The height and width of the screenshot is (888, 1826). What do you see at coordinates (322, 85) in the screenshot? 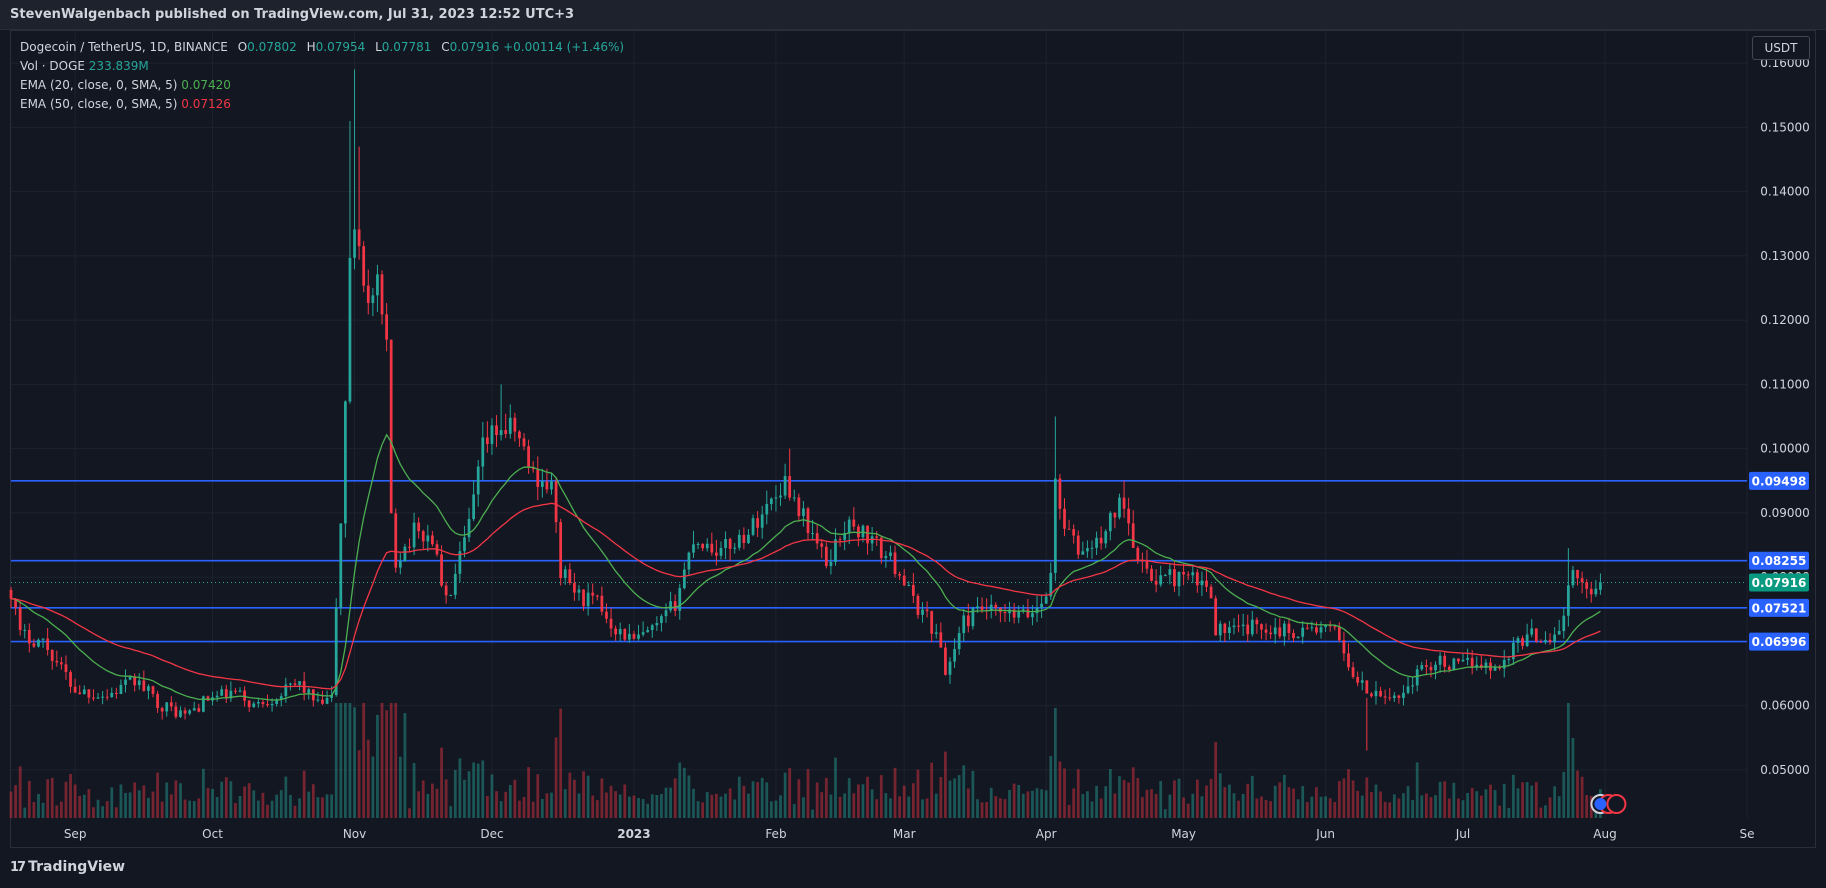
I see `ema20-row: EMA (20, close, 0, SMA, 5) 0.07420` at bounding box center [322, 85].